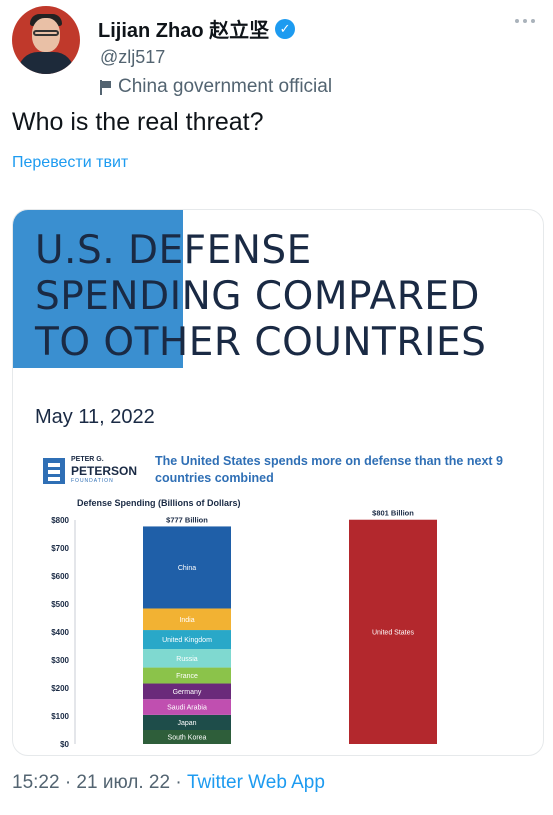 The width and height of the screenshot is (553, 815). I want to click on headline-line-1: U.S. DEFENSE, so click(173, 250).